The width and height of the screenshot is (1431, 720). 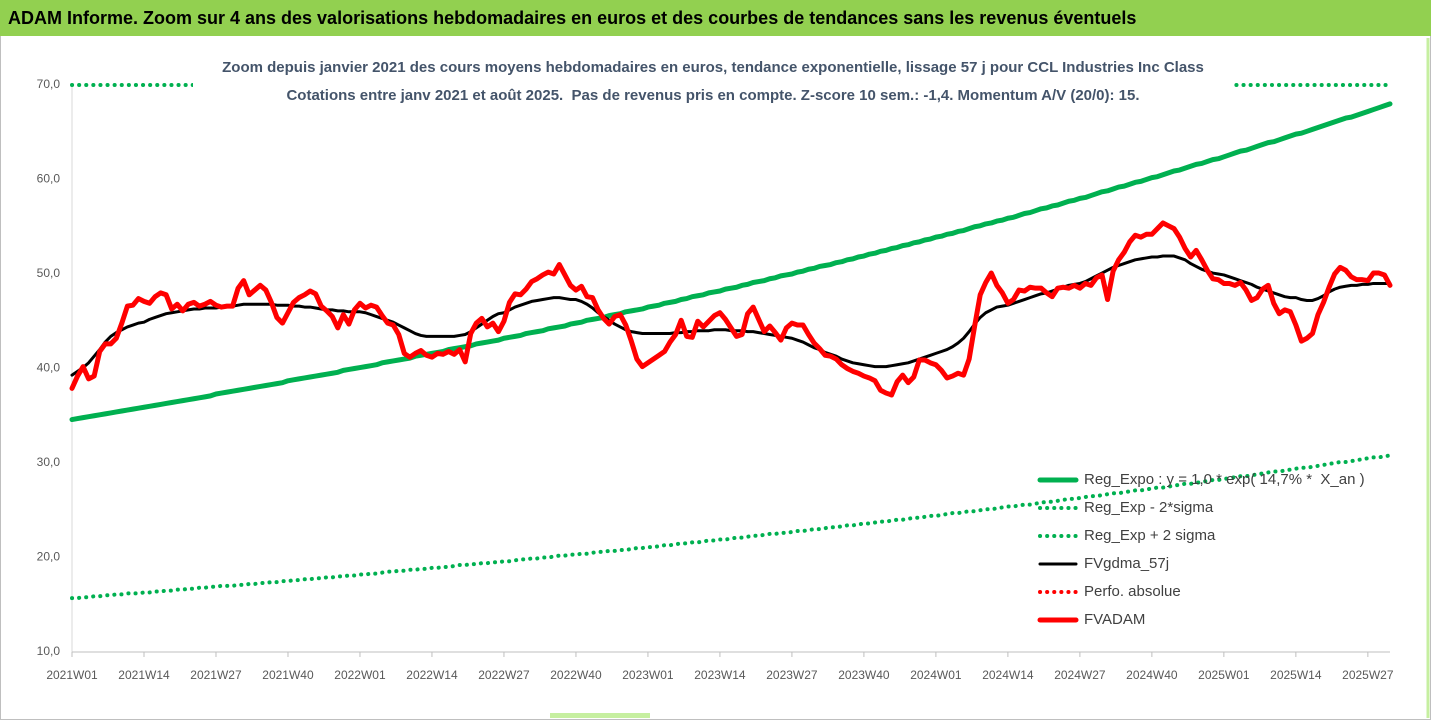 What do you see at coordinates (49, 368) in the screenshot?
I see `y-tick-label: 40,0` at bounding box center [49, 368].